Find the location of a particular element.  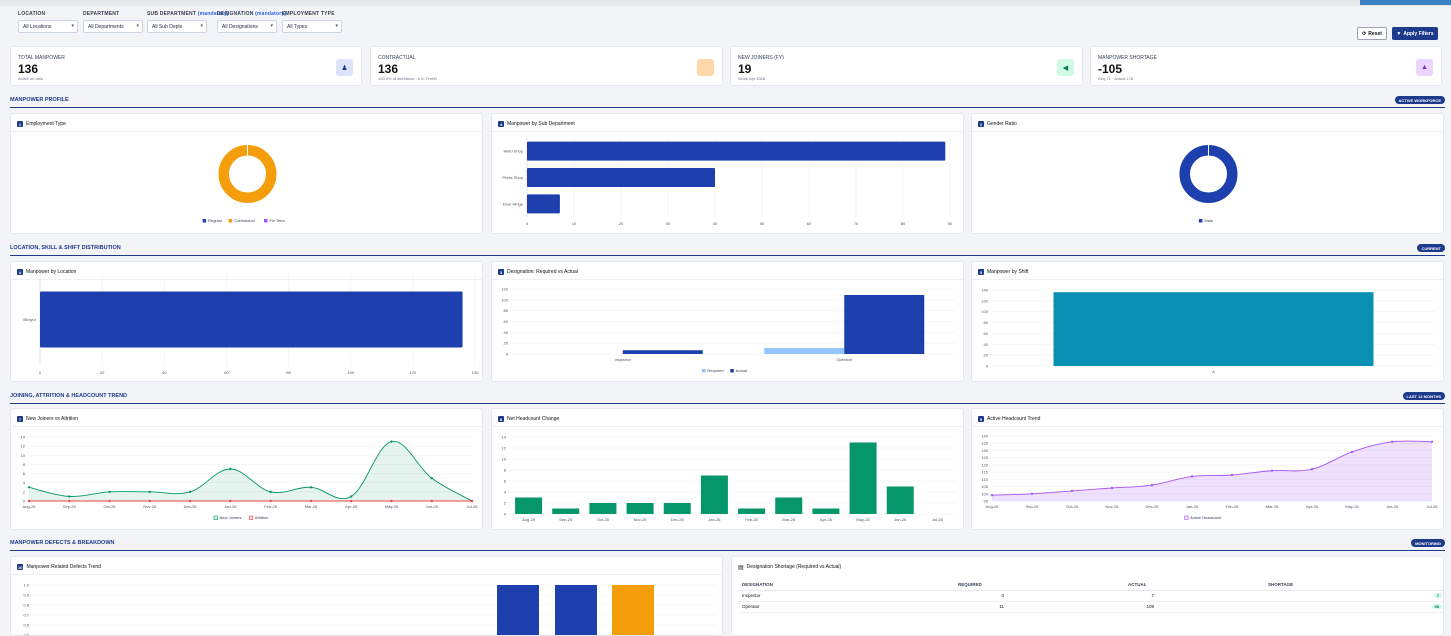

x-tick-label: 50 is located at coordinates (762, 223).